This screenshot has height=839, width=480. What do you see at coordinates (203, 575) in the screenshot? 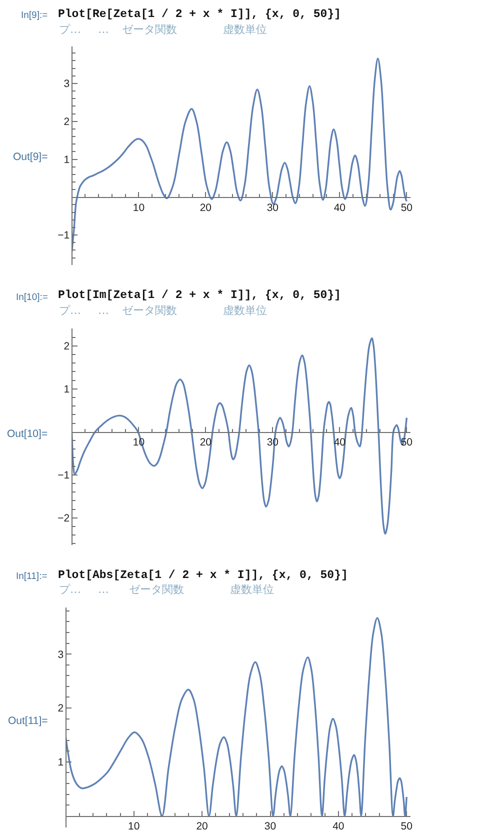
I see `chart-title: Plot[Abs[Zeta[1 / 2 + x * I]], {x, 0, 50}]` at bounding box center [203, 575].